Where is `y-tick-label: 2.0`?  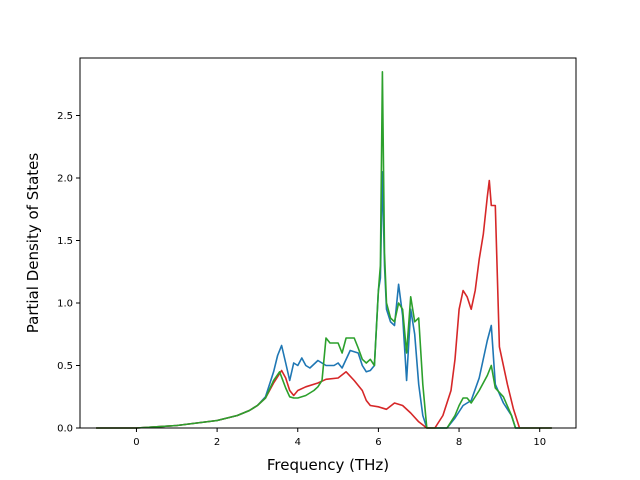
y-tick-label: 2.0 is located at coordinates (65, 179).